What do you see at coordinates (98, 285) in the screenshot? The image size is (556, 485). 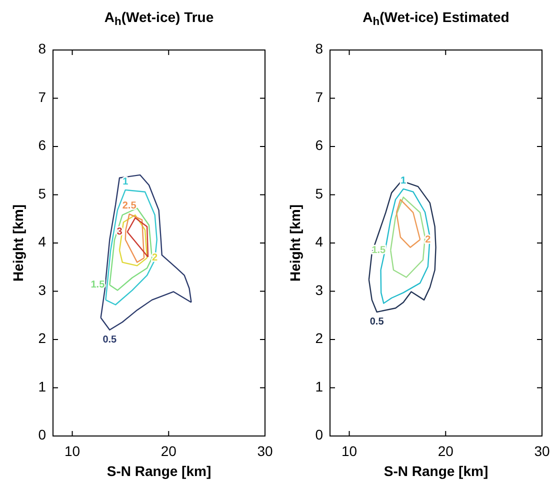 I see `series-label: 1.5` at bounding box center [98, 285].